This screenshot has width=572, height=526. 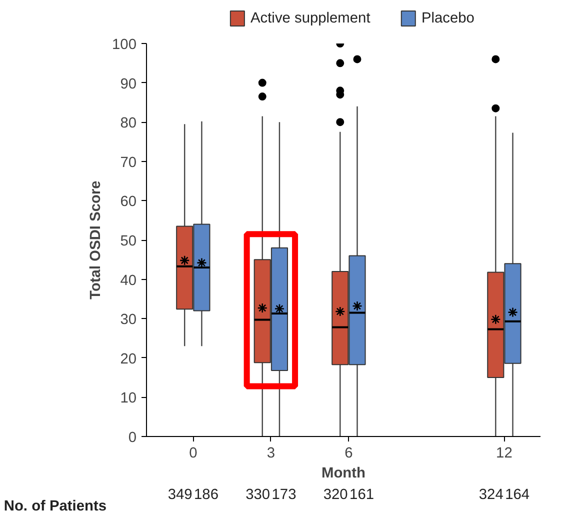 I want to click on y-tick-label: 30, so click(x=128, y=320).